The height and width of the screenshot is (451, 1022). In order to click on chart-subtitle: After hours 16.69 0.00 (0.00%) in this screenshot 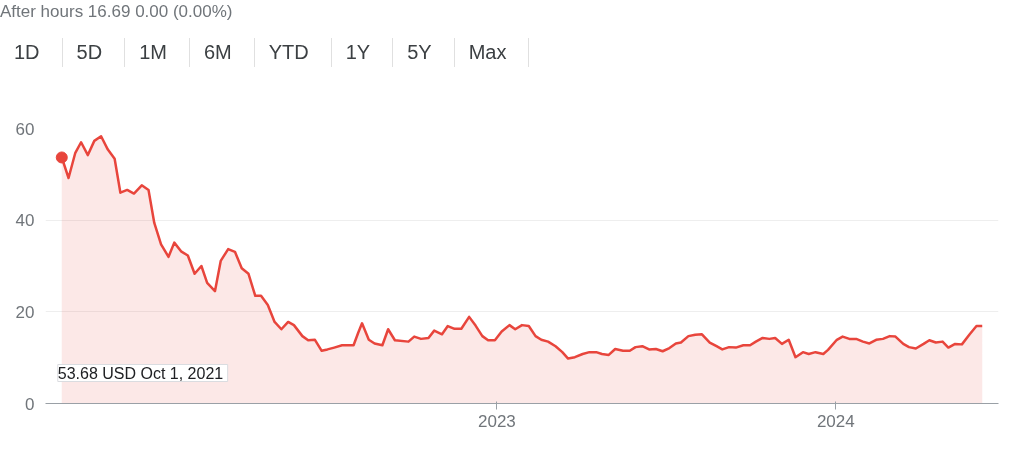, I will do `click(116, 12)`.